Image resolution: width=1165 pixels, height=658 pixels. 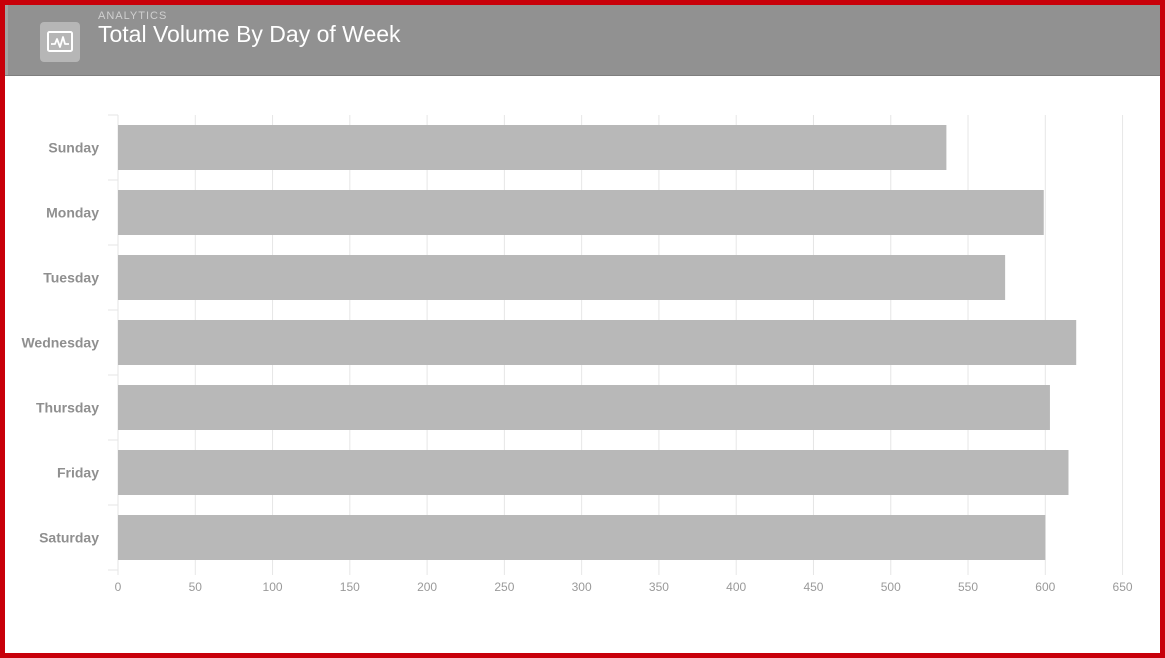 What do you see at coordinates (582, 40) in the screenshot?
I see `panel-header: ANALYTICS Total Volume By Day of Week` at bounding box center [582, 40].